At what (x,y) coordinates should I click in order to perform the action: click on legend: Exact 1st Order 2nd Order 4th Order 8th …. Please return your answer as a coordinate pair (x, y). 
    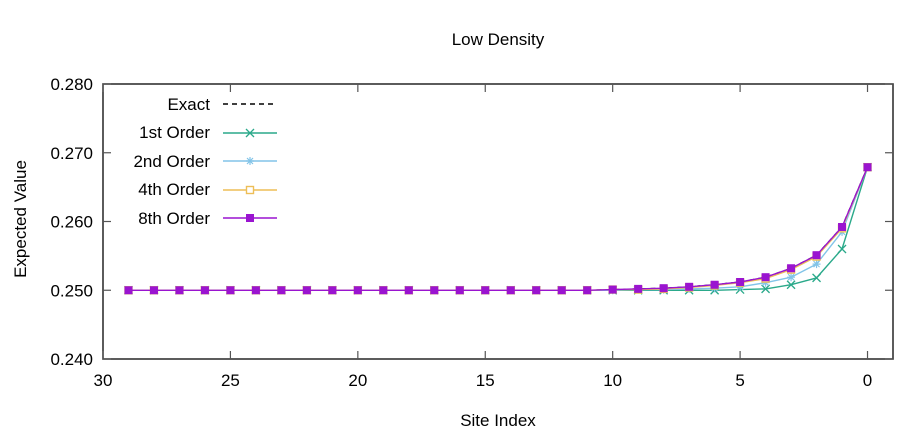
    Looking at the image, I should click on (198, 161).